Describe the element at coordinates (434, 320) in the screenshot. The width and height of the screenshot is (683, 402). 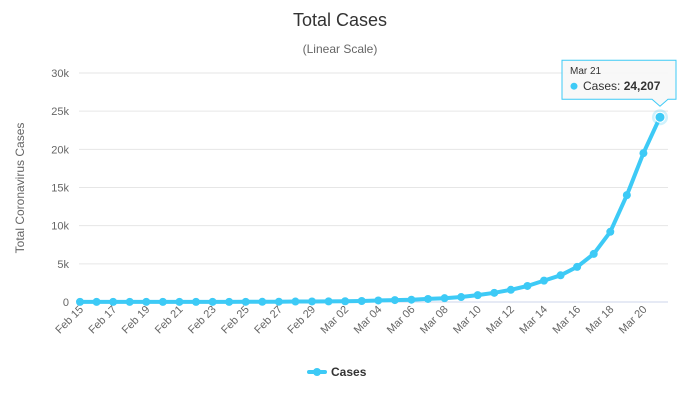
I see `x-tick-label: Mar 08` at that location.